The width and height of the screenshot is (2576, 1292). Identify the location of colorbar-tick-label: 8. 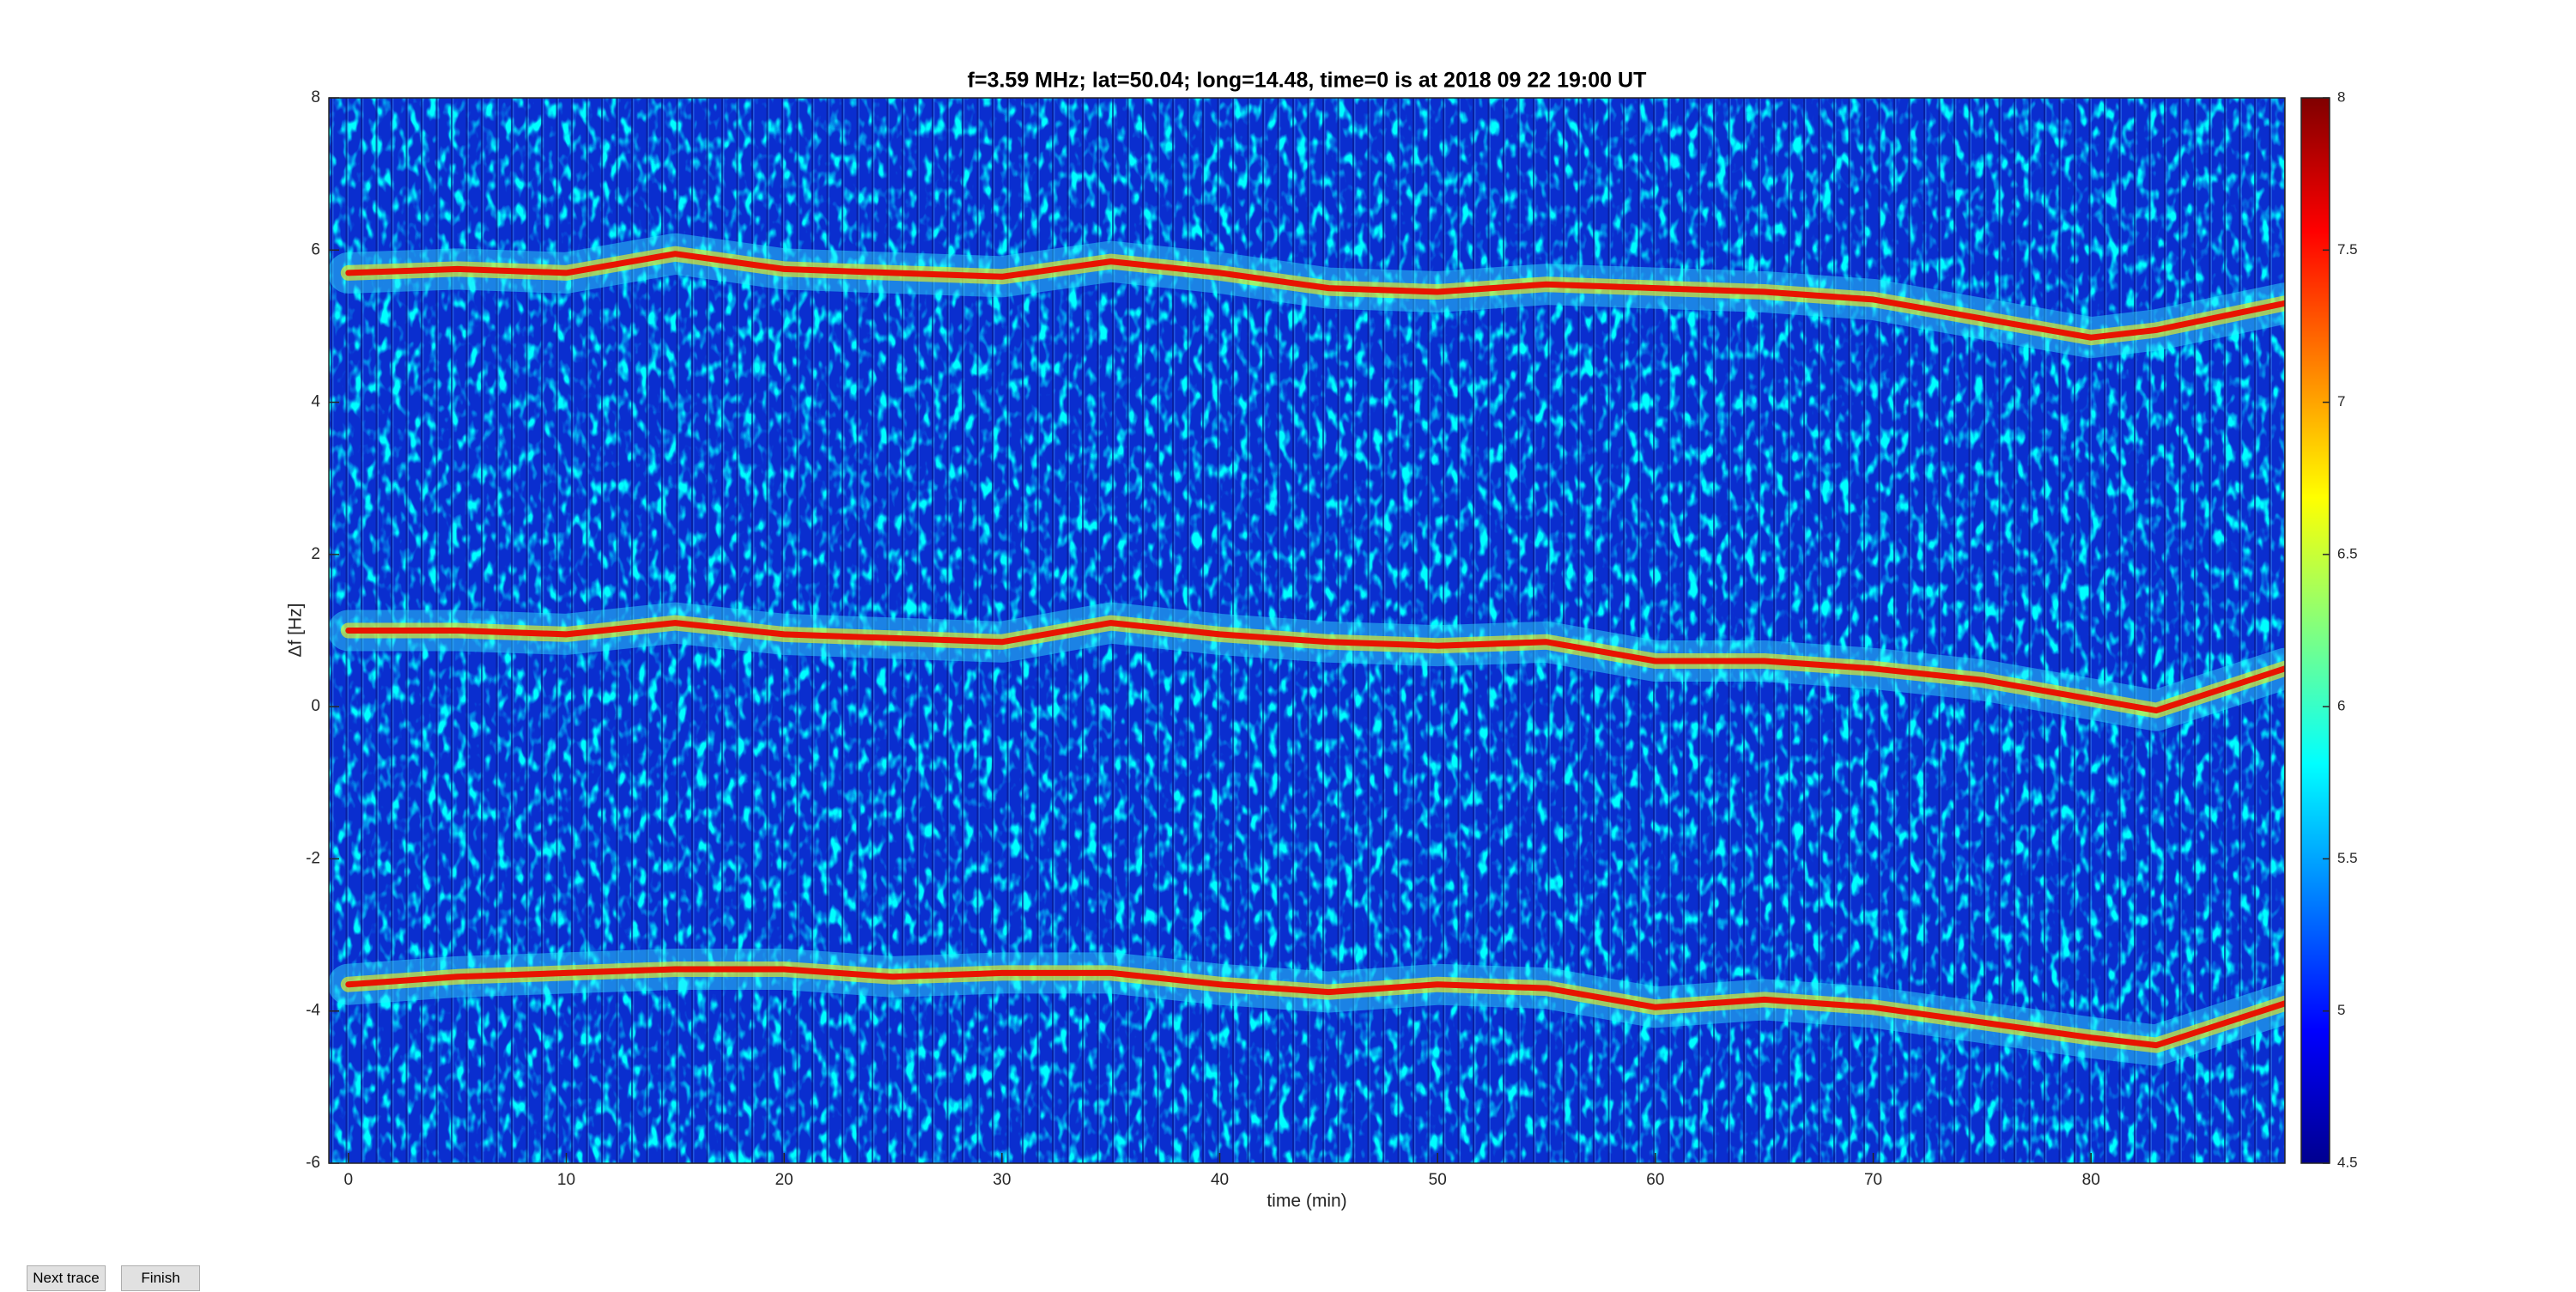
(2341, 96).